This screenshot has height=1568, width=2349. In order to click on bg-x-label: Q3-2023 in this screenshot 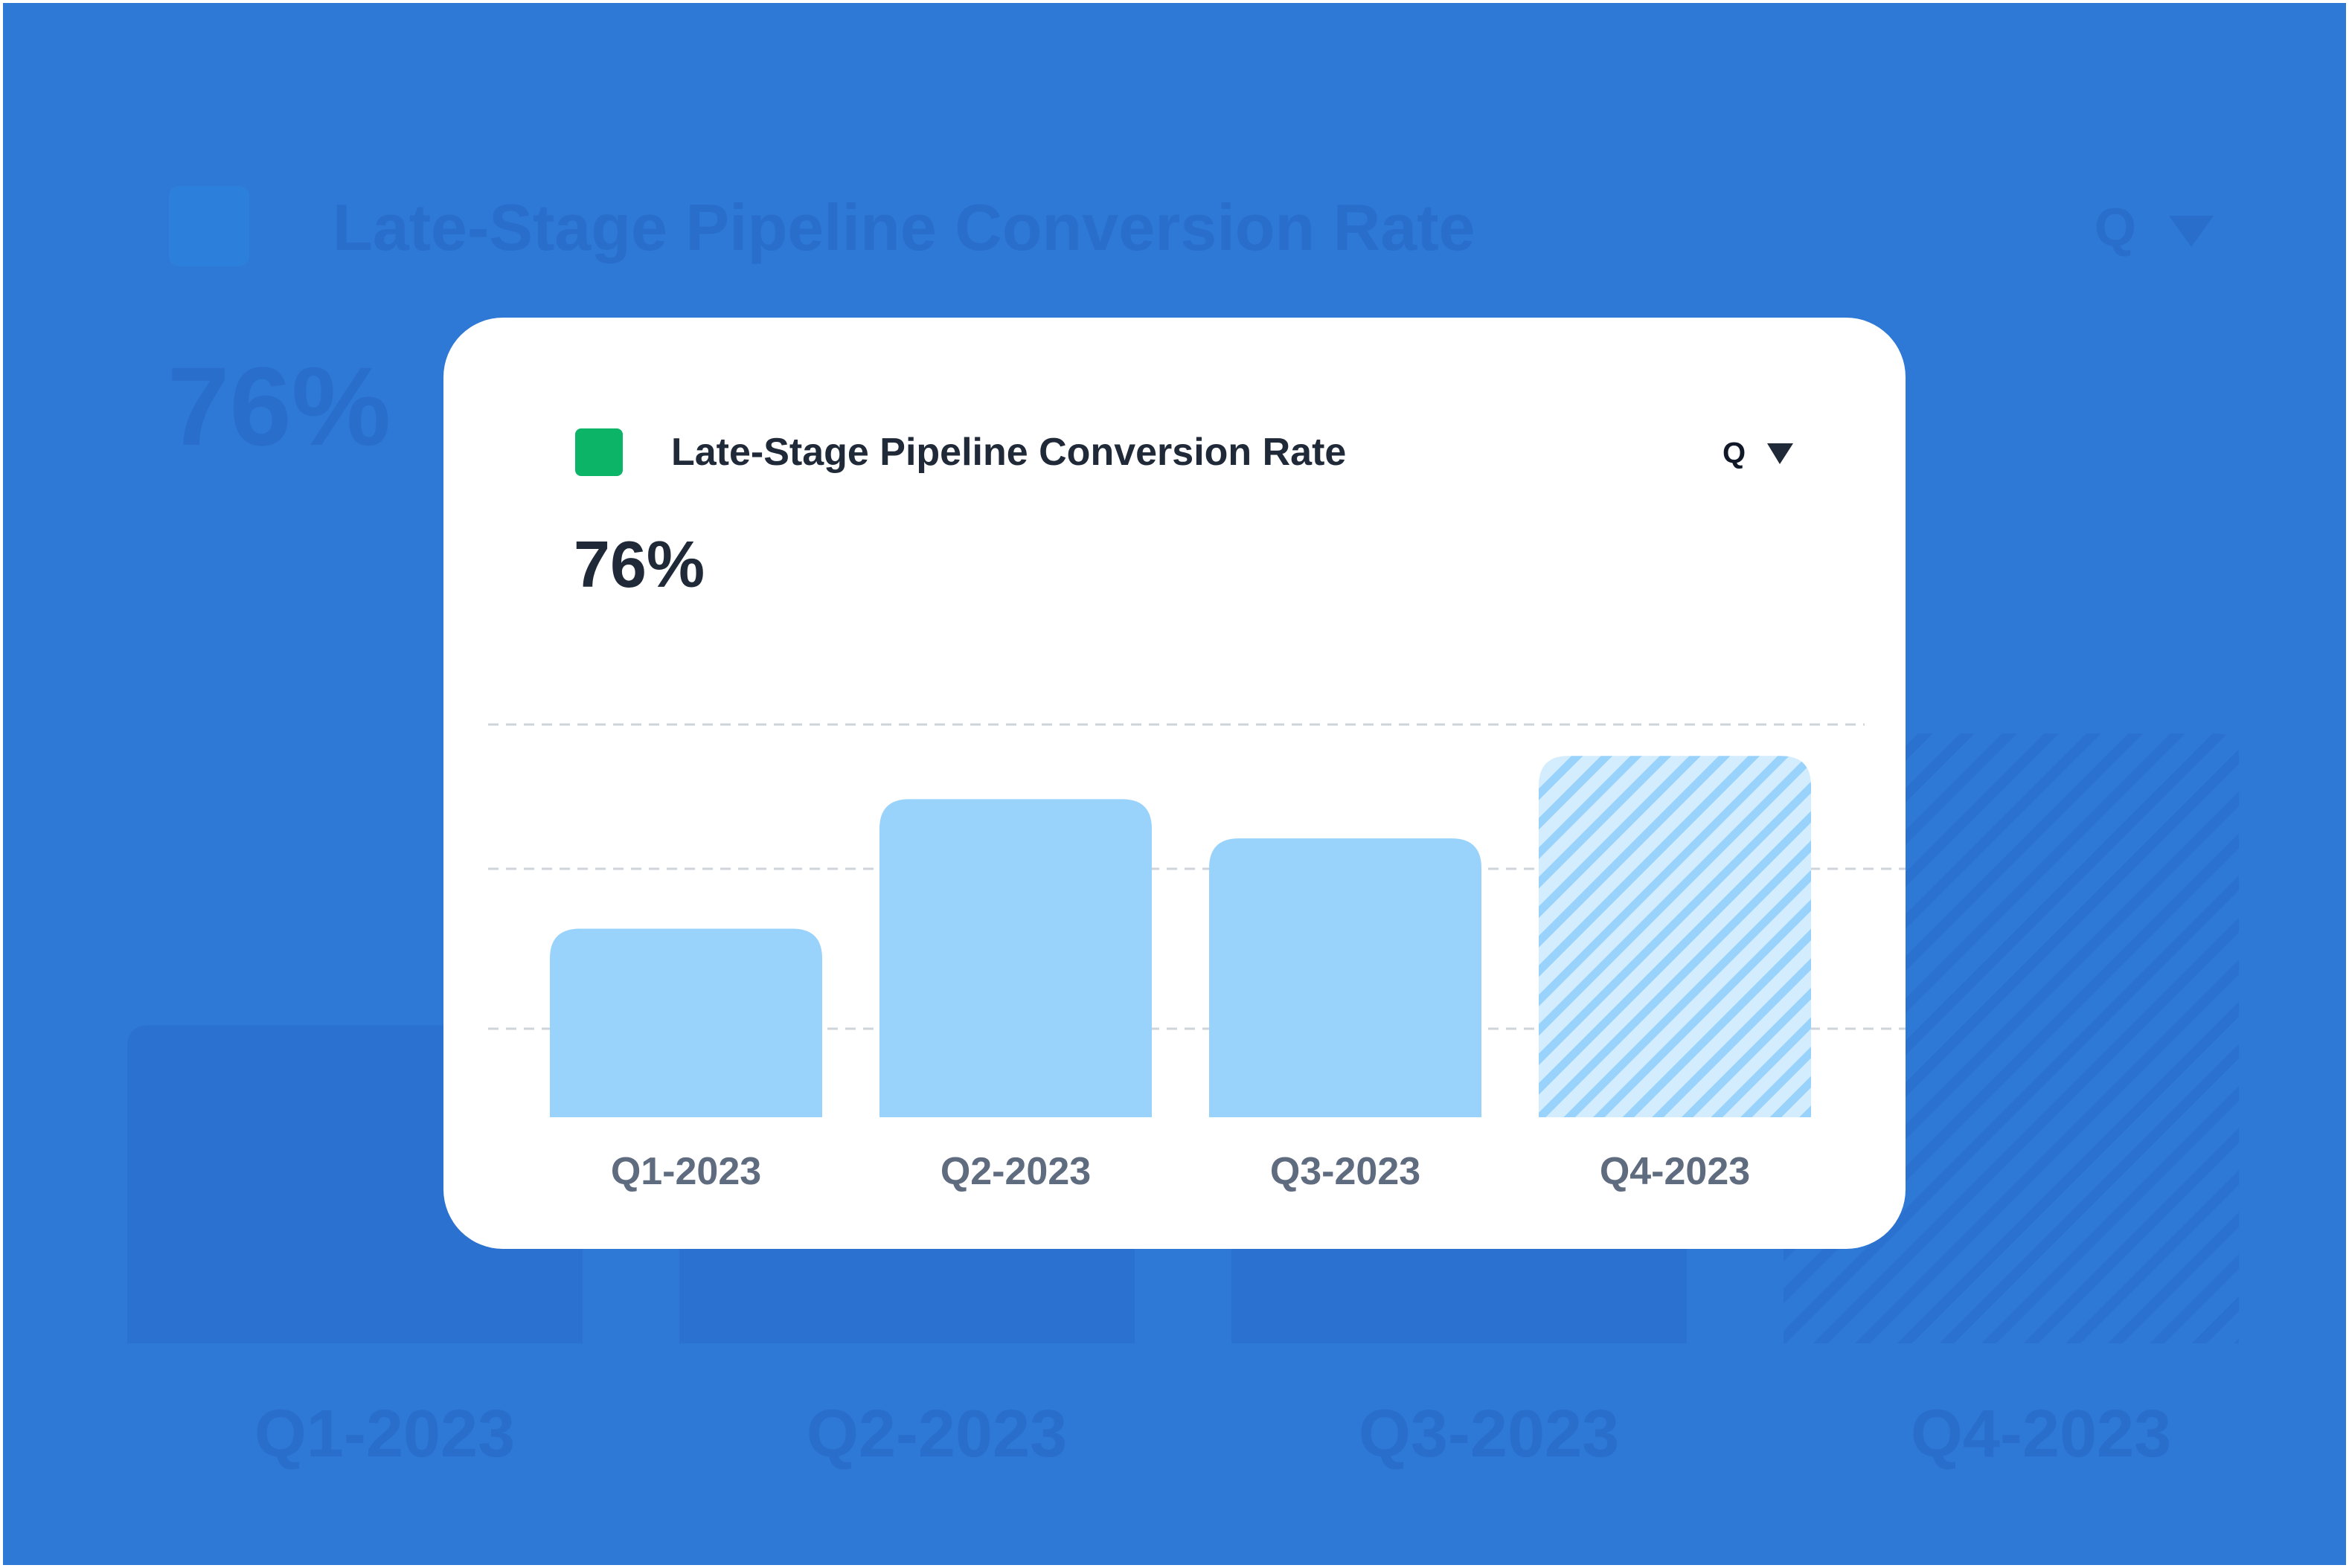, I will do `click(1489, 1434)`.